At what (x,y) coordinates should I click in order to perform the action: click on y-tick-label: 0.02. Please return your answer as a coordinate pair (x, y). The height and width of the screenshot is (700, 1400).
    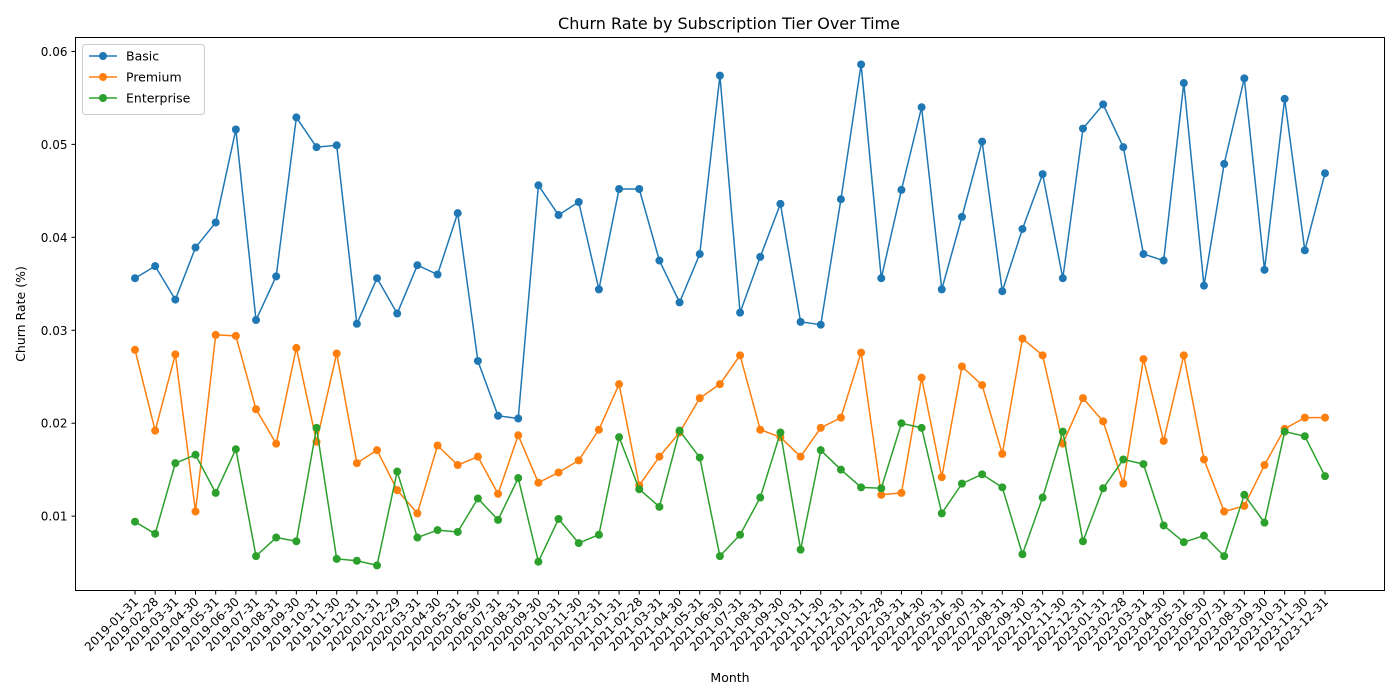
    Looking at the image, I should click on (54, 424).